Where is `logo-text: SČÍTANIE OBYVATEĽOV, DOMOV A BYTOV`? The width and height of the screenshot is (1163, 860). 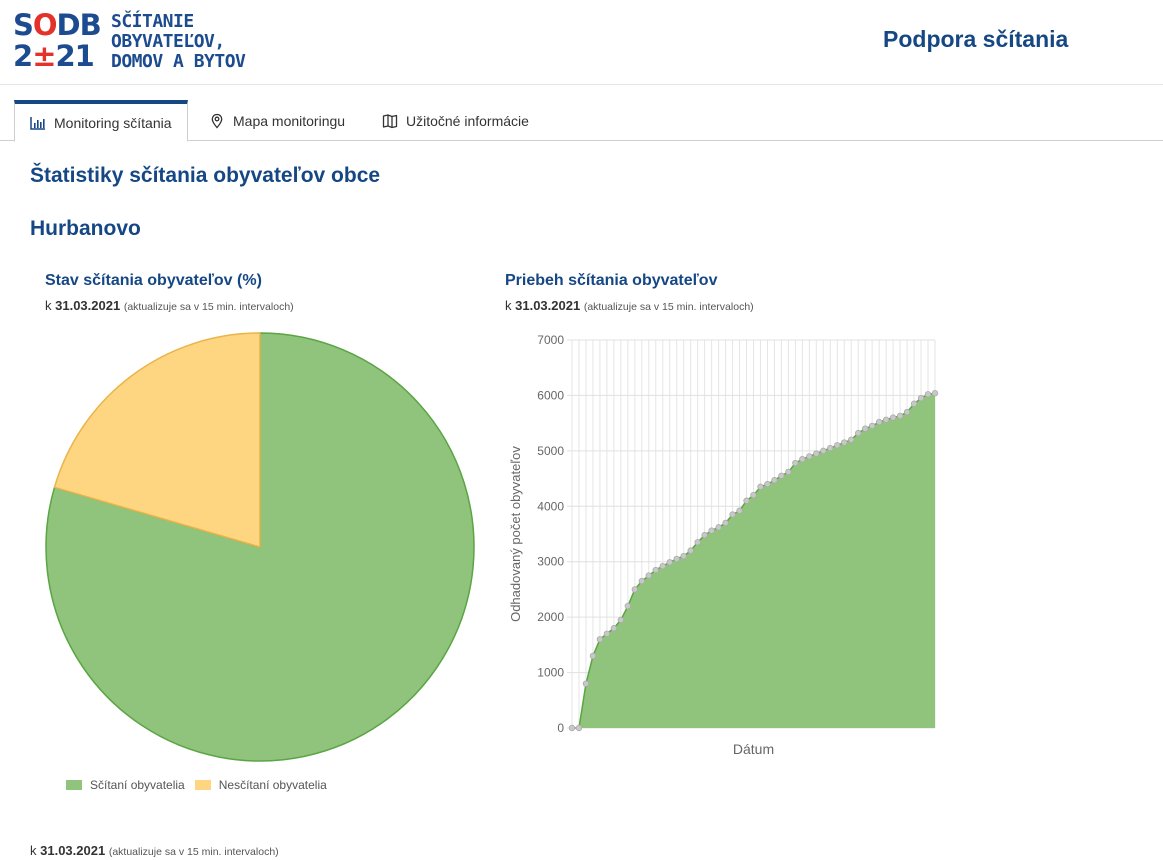 logo-text: SČÍTANIE OBYVATEĽOV, DOMOV A BYTOV is located at coordinates (178, 41).